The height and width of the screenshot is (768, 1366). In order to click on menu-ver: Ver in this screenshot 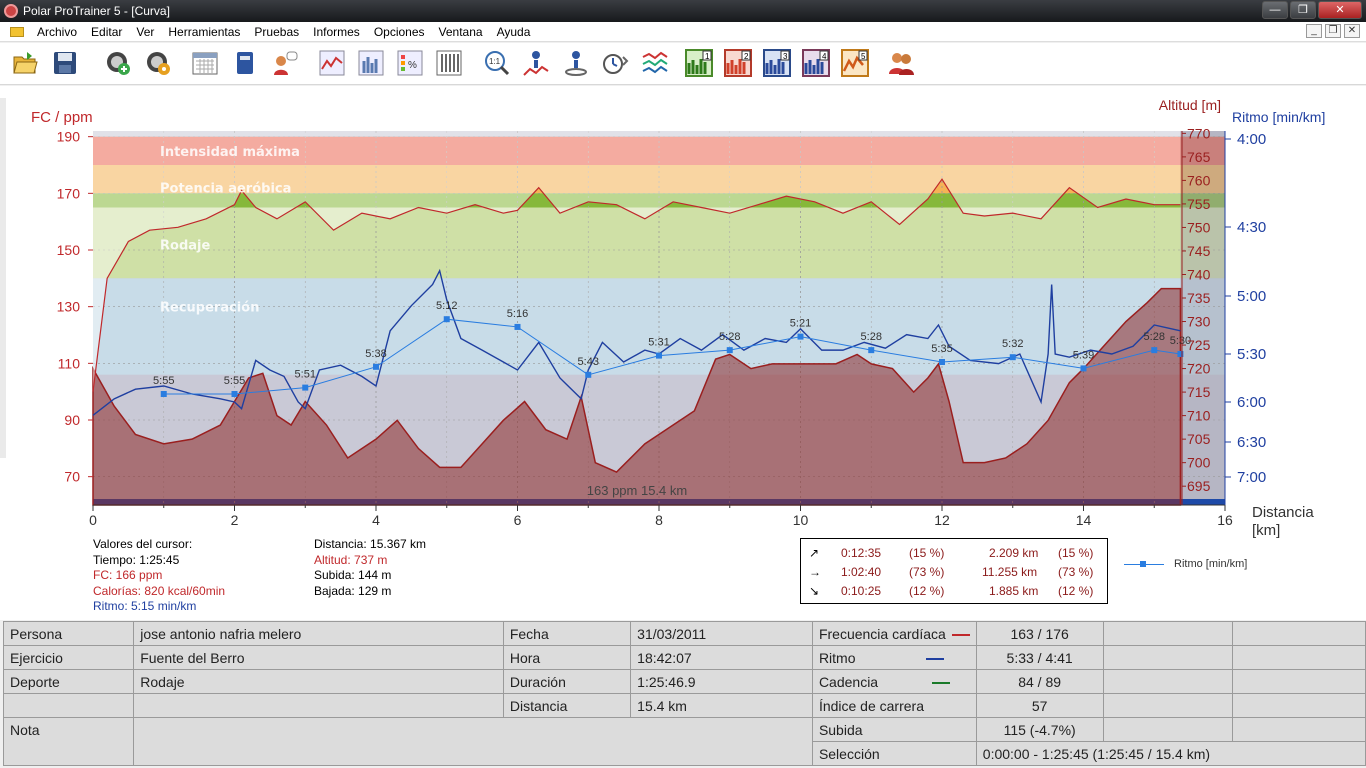, I will do `click(145, 31)`.